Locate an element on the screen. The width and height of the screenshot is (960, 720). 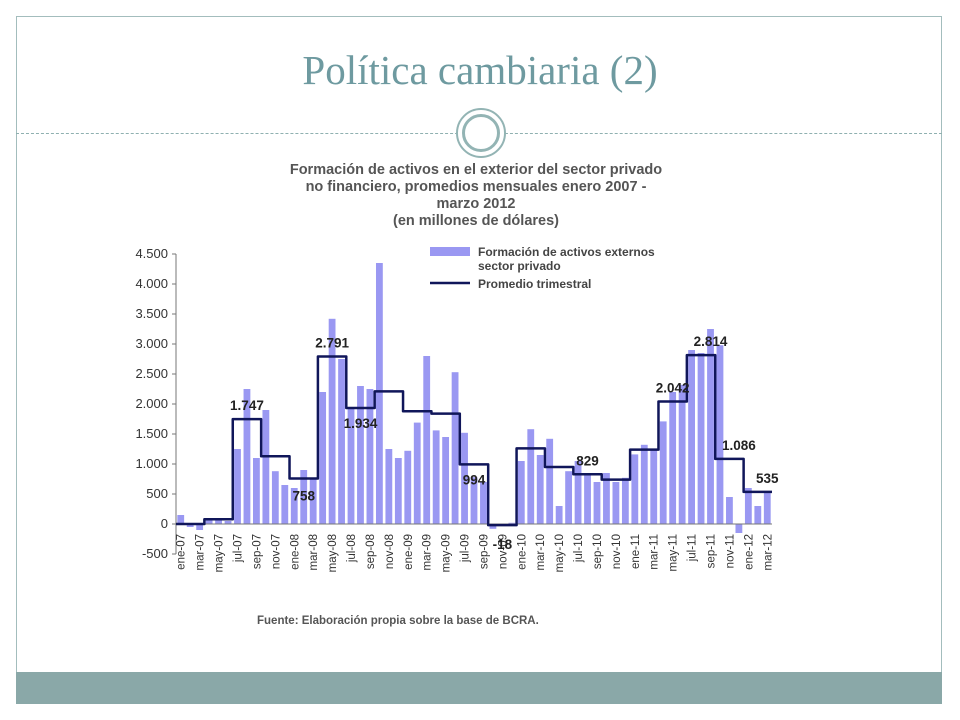
x-tick-label: nov-07 is located at coordinates (276, 551).